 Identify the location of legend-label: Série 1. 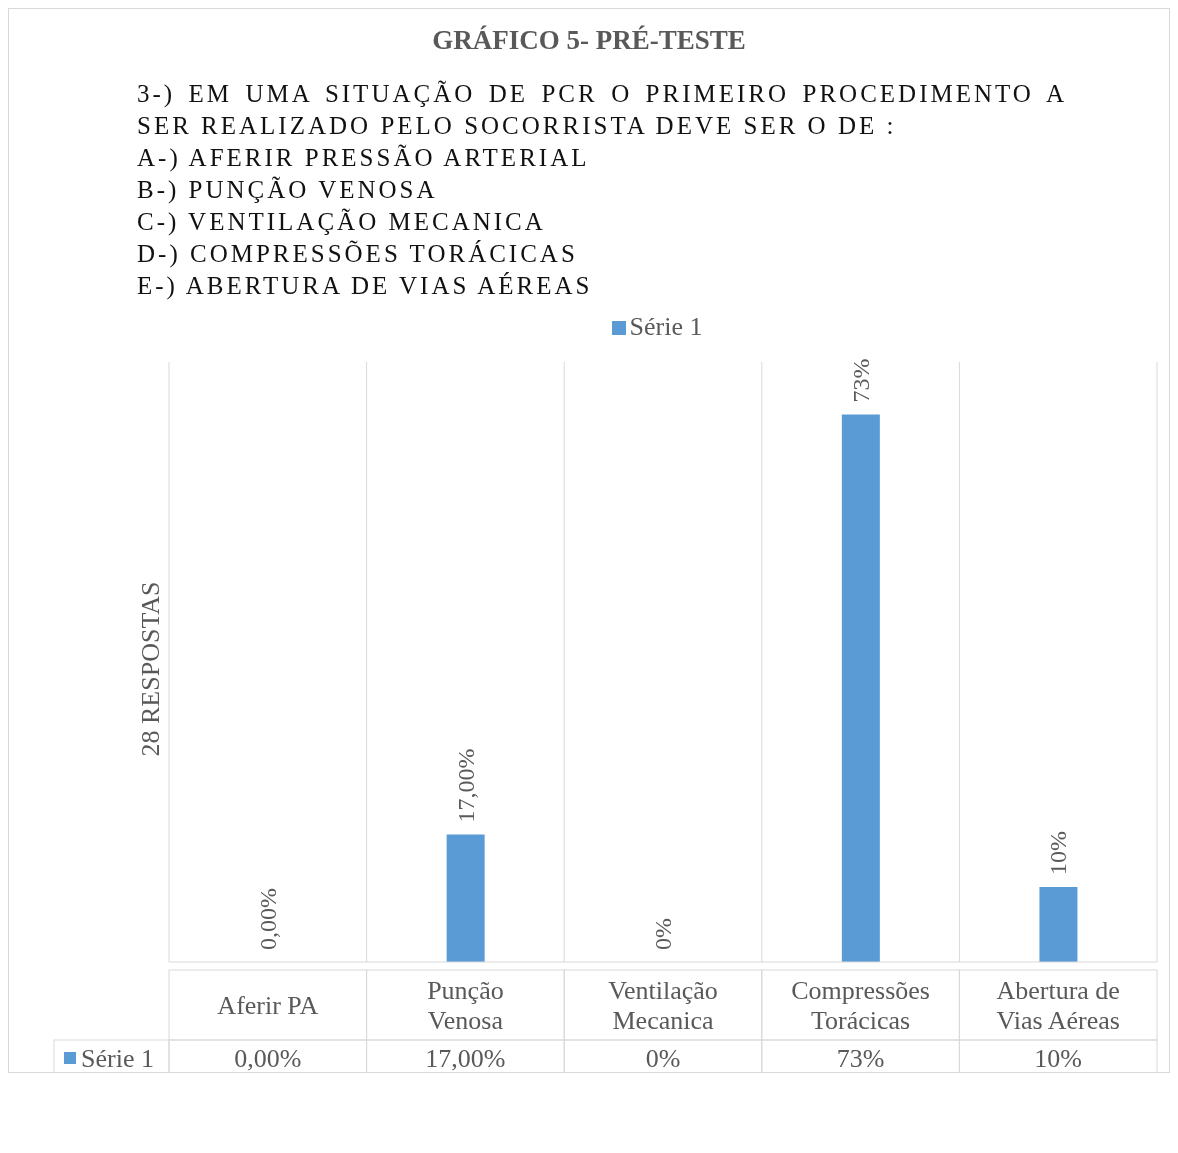
(665, 326).